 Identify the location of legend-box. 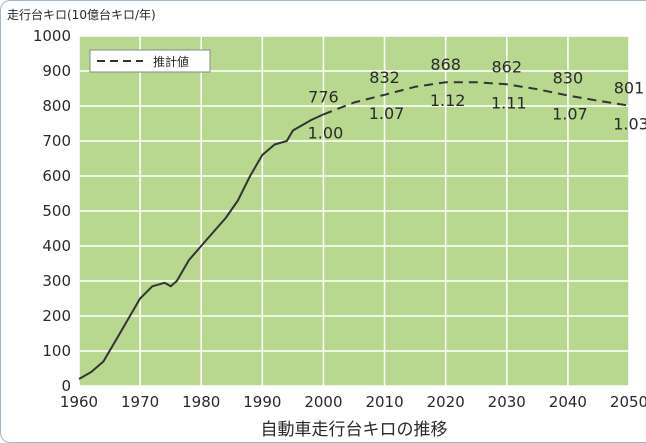
(150, 61).